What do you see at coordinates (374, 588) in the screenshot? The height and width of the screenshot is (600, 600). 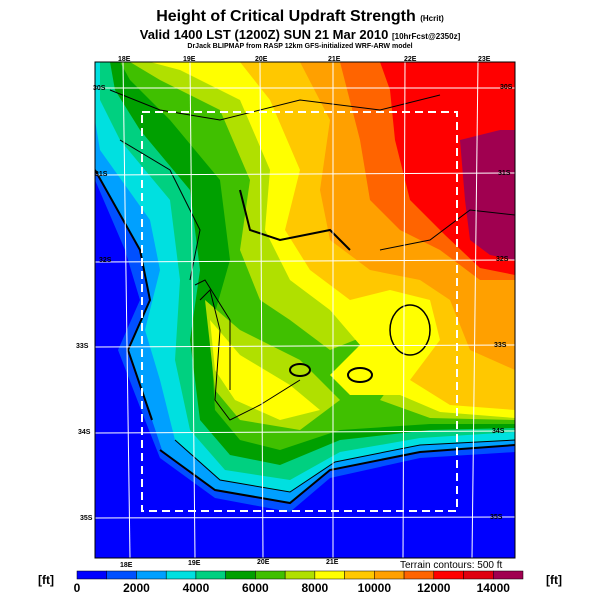 I see `colorbar-tick-label: 10000` at bounding box center [374, 588].